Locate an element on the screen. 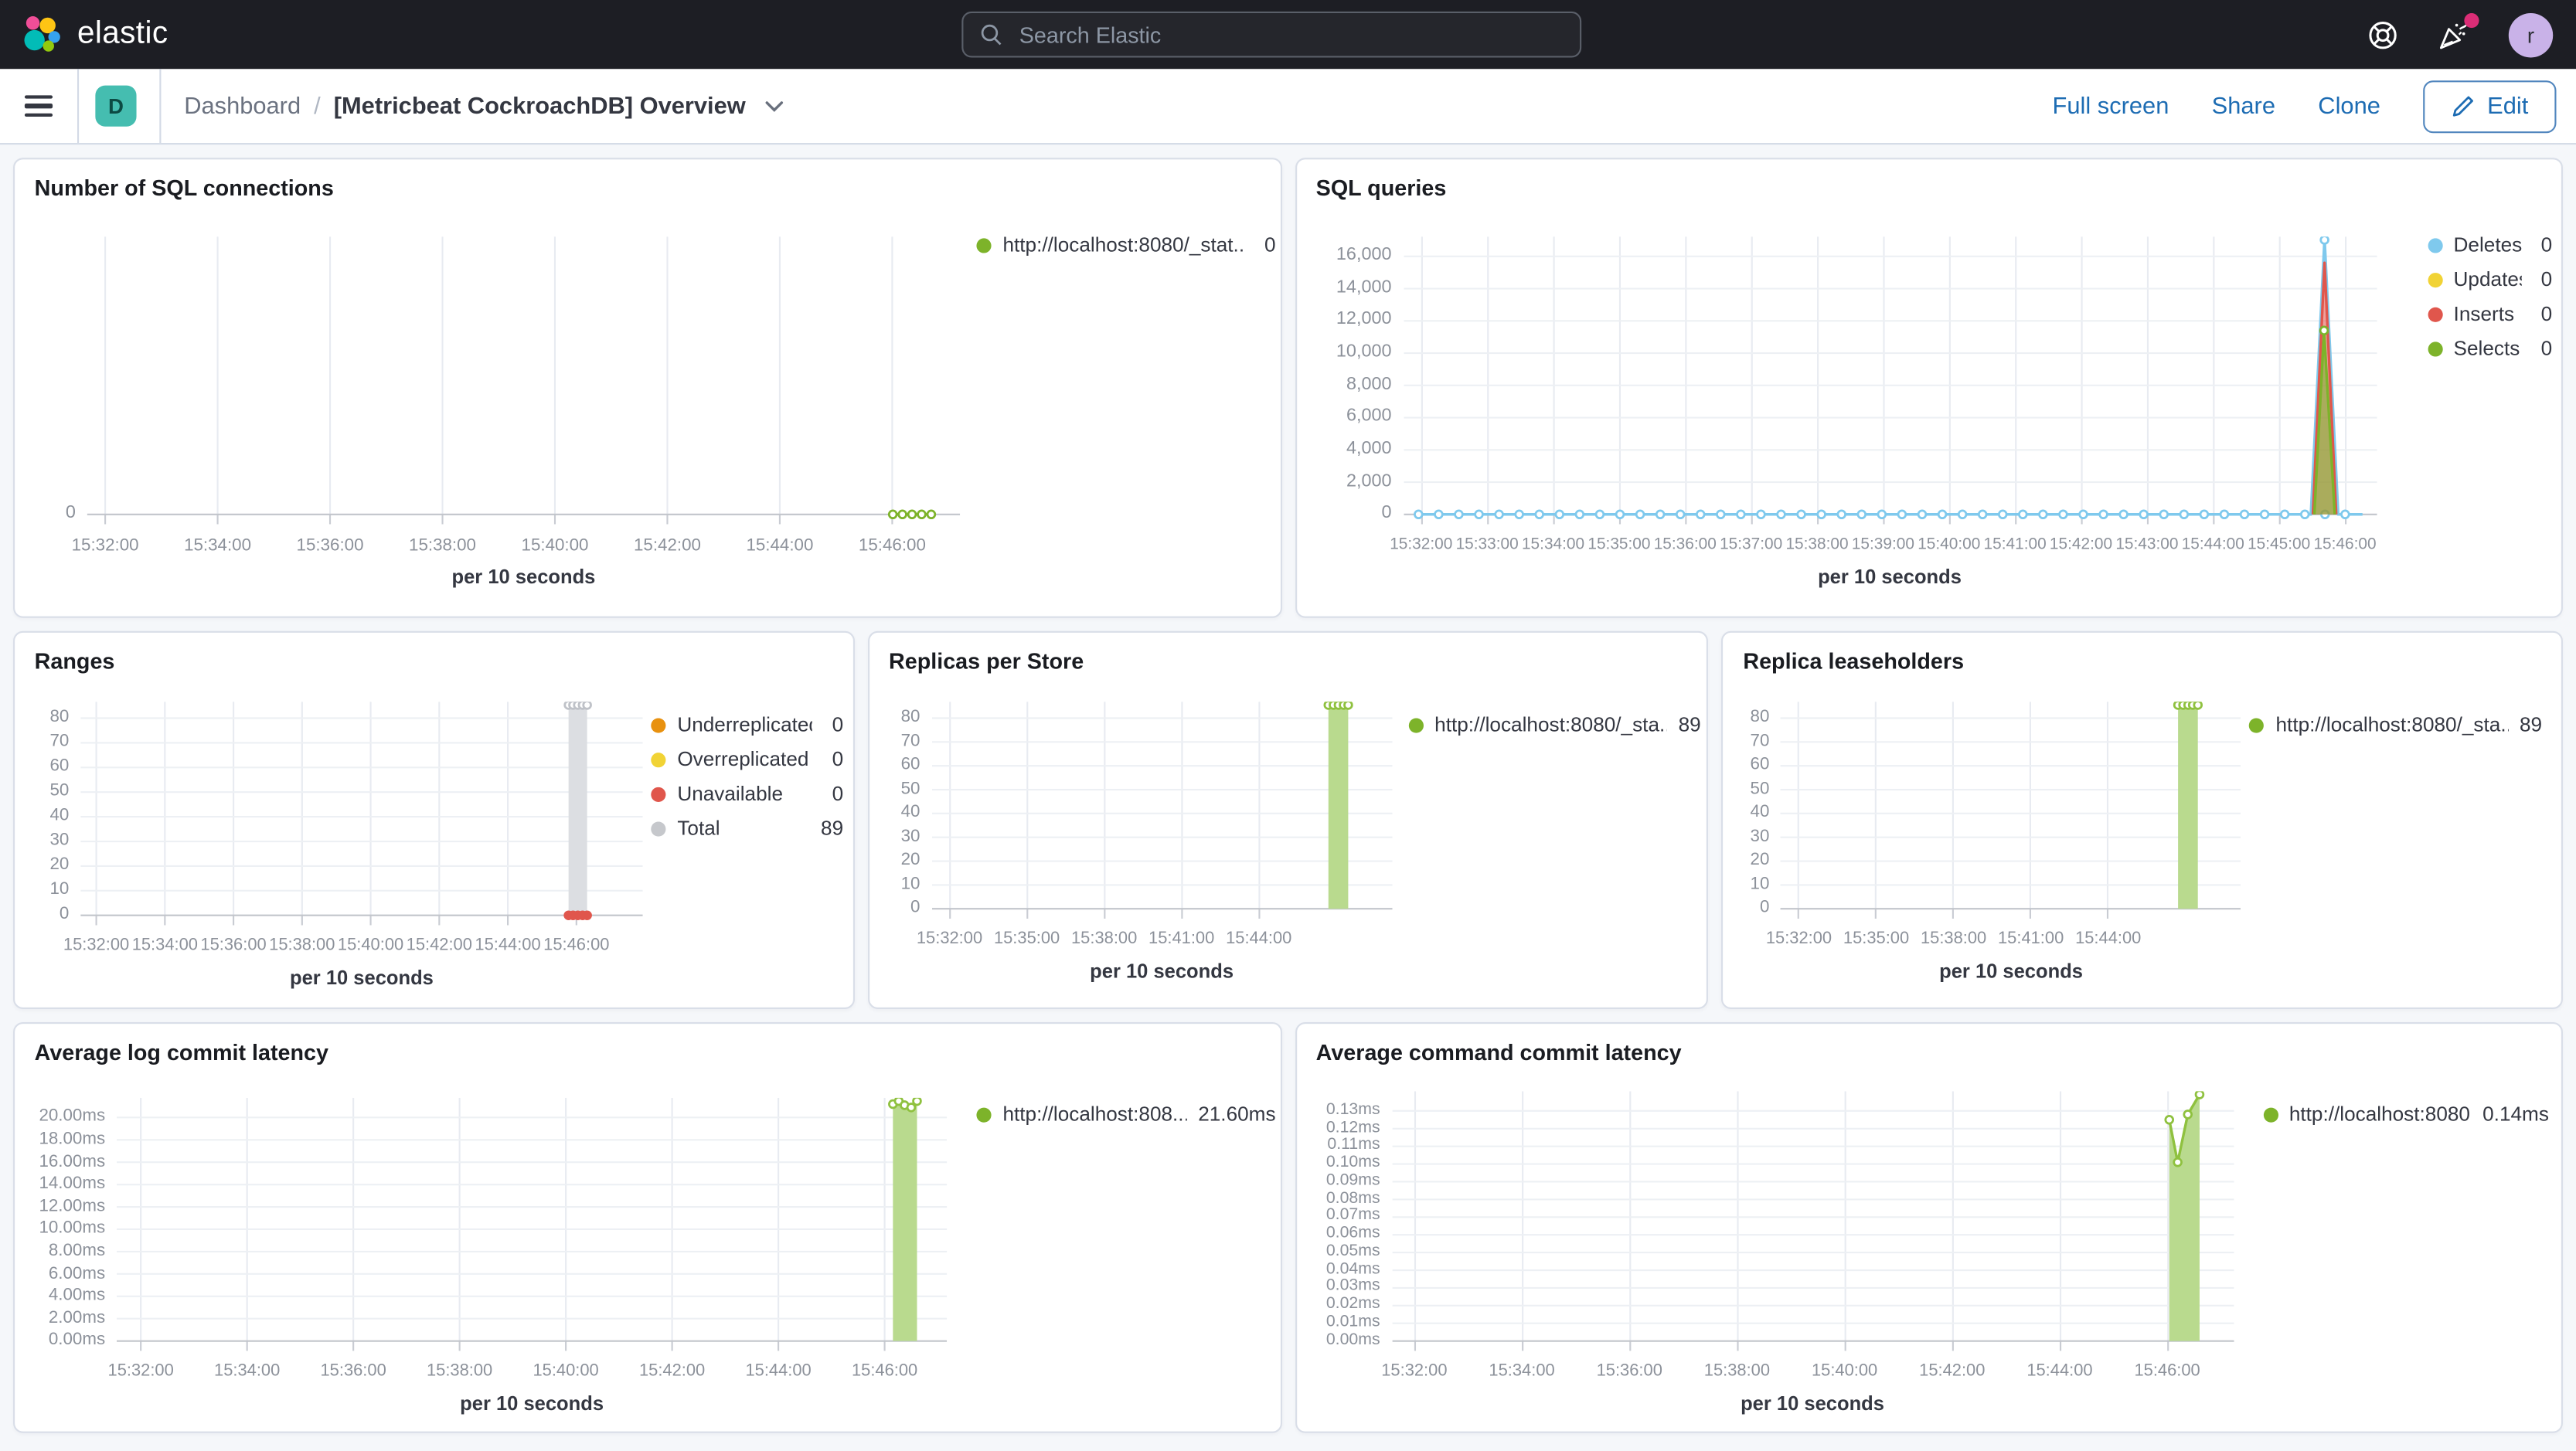 The image size is (2576, 1451). y-tick-label: 60 is located at coordinates (1760, 765).